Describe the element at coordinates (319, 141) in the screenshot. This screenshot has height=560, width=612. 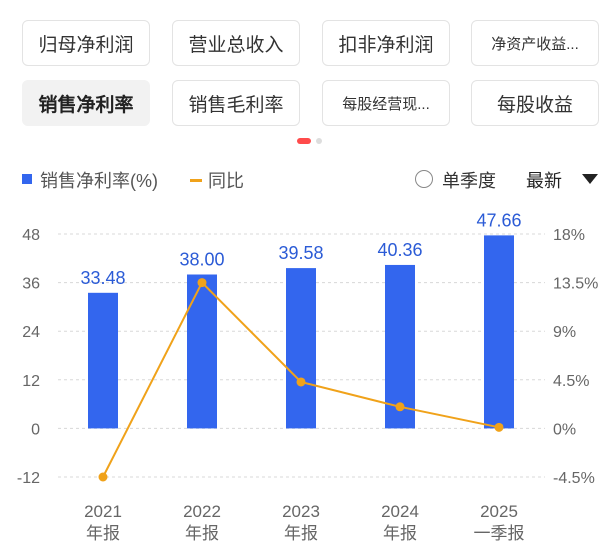
I see `page-indicator-inactive` at that location.